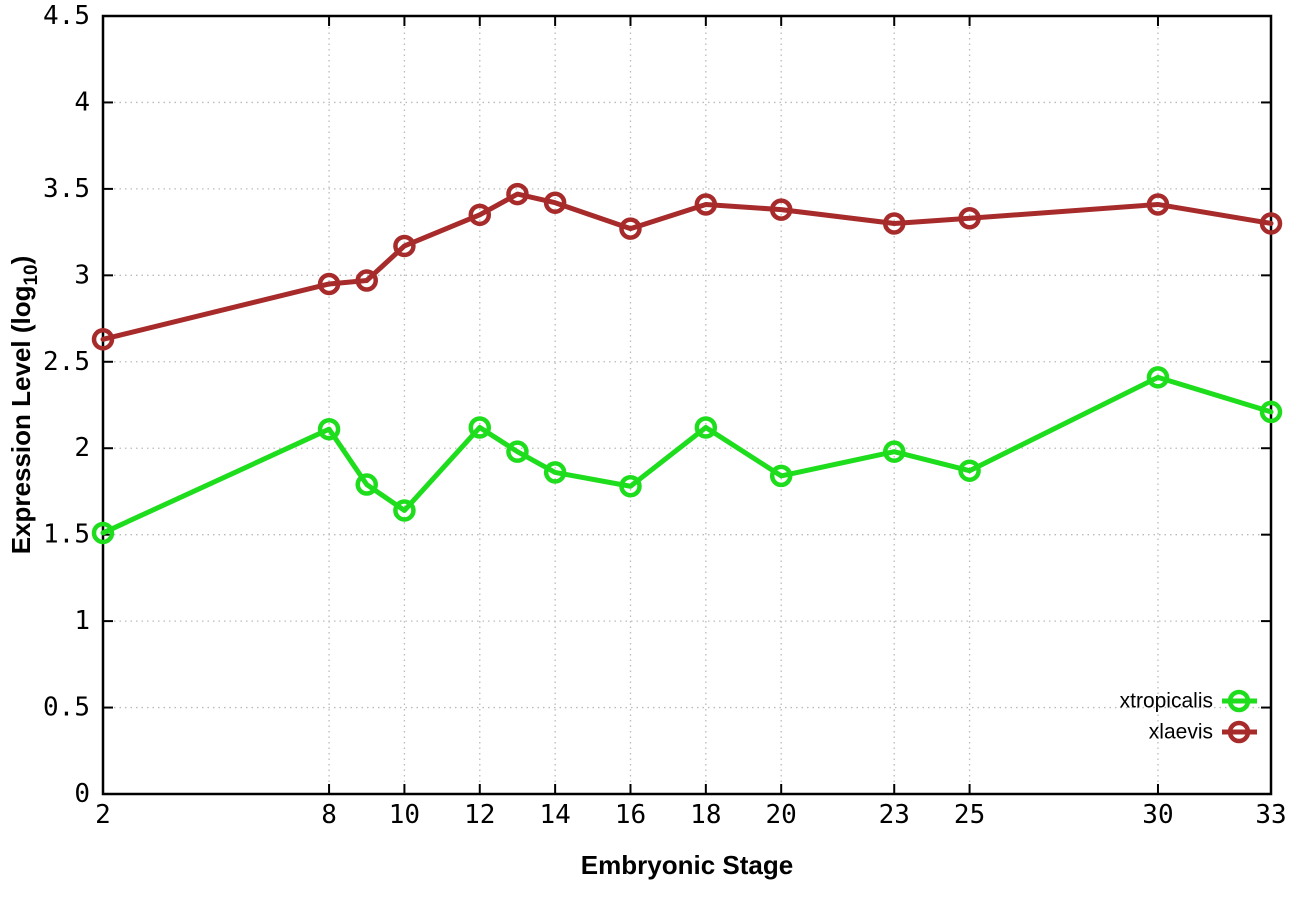 The width and height of the screenshot is (1296, 907). What do you see at coordinates (1157, 815) in the screenshot?
I see `x-tick-label-30: 30` at bounding box center [1157, 815].